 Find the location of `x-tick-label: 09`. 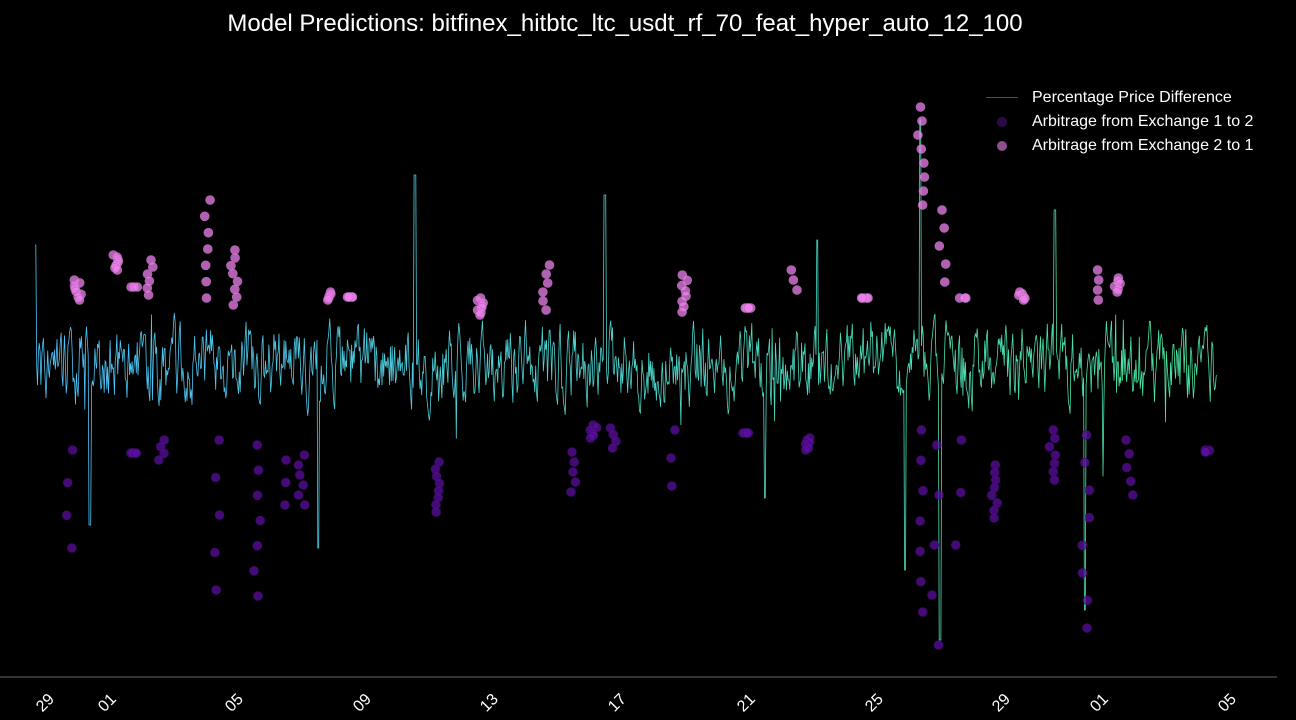

x-tick-label: 09 is located at coordinates (362, 703).